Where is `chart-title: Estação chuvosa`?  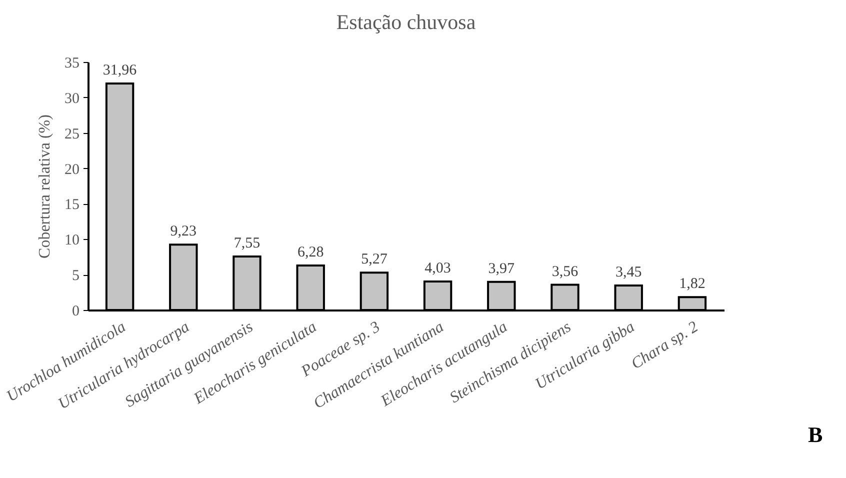 chart-title: Estação chuvosa is located at coordinates (406, 22).